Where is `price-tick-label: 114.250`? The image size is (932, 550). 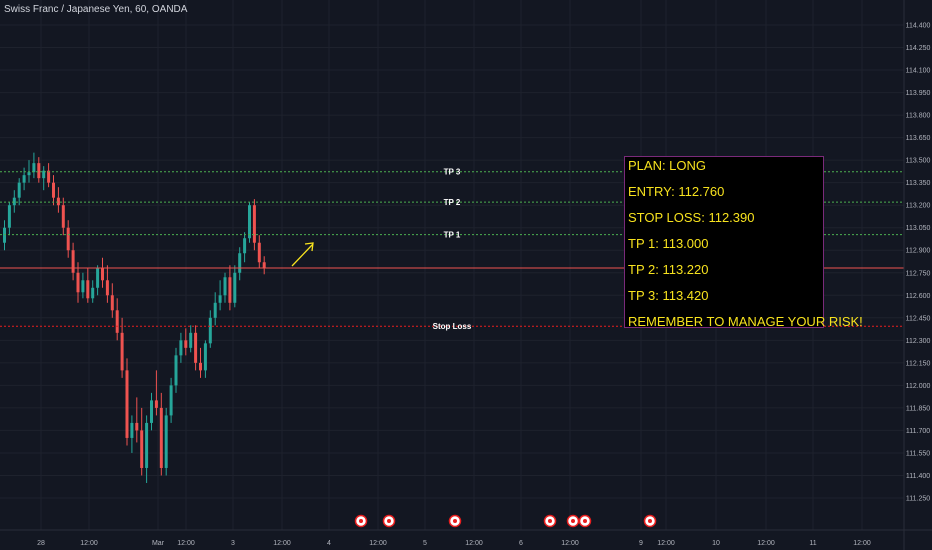
price-tick-label: 114.250 is located at coordinates (918, 48).